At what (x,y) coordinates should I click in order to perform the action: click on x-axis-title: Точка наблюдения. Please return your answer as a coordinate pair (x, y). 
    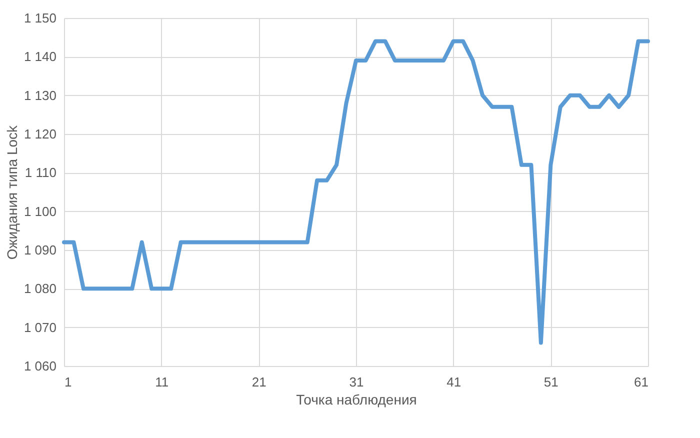
    Looking at the image, I should click on (356, 400).